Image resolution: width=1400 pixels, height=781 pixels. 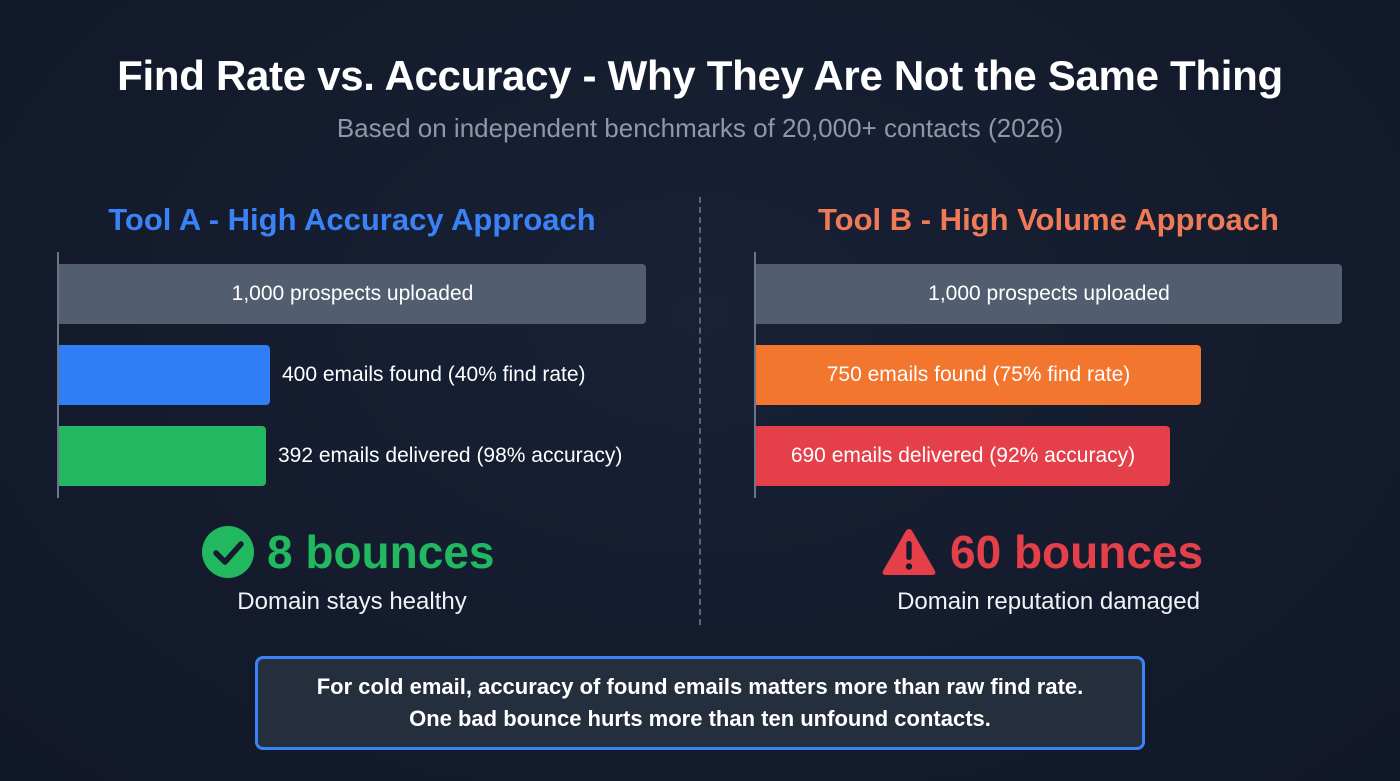 I want to click on tool-a-bar-delivered, so click(x=162, y=456).